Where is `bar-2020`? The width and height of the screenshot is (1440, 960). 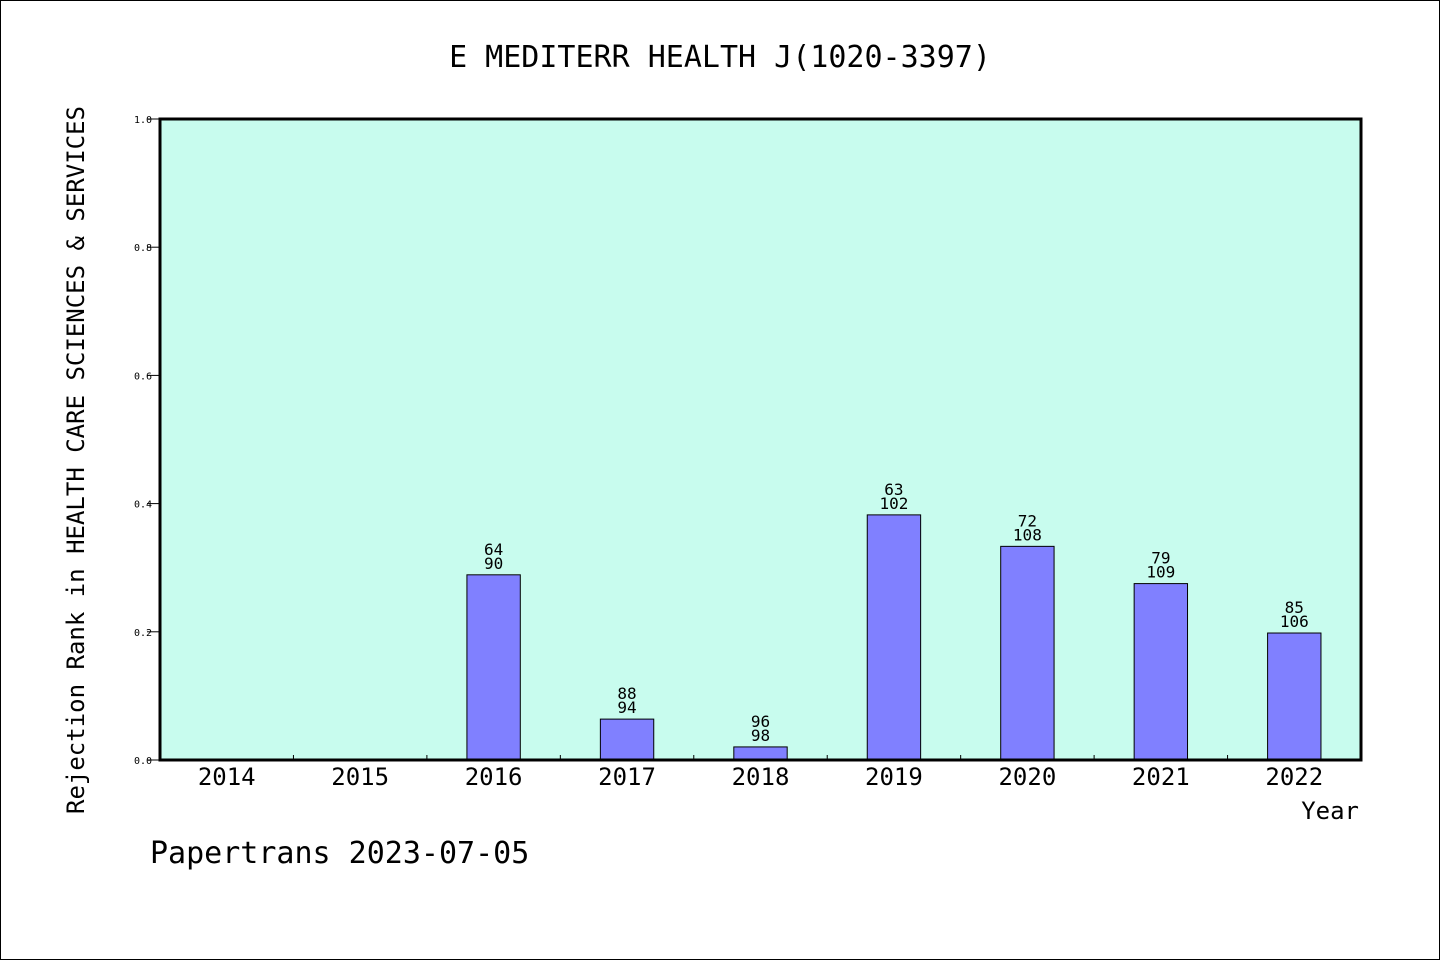 bar-2020 is located at coordinates (1027, 653).